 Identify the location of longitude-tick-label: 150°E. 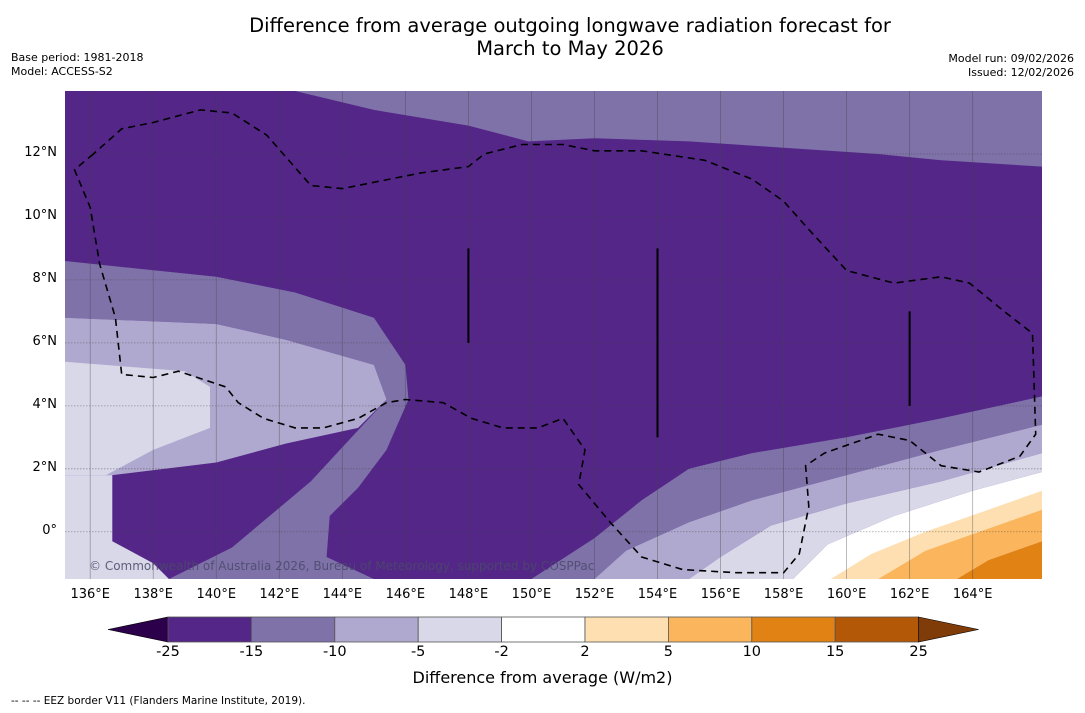
(531, 594).